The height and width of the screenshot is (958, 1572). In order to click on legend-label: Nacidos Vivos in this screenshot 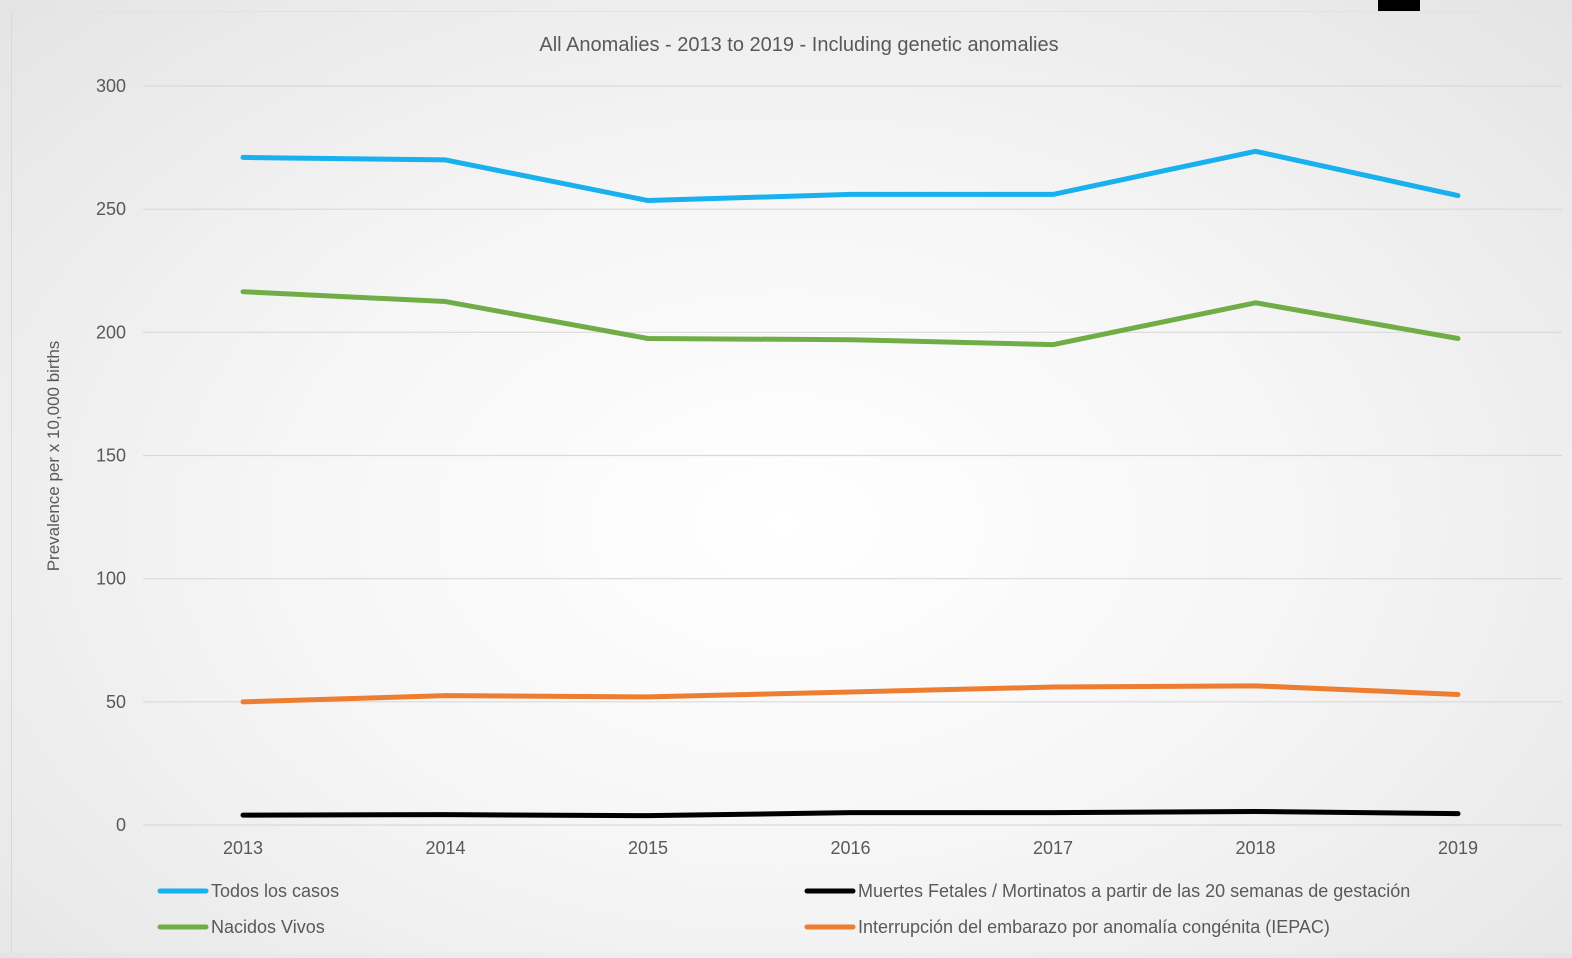, I will do `click(268, 927)`.